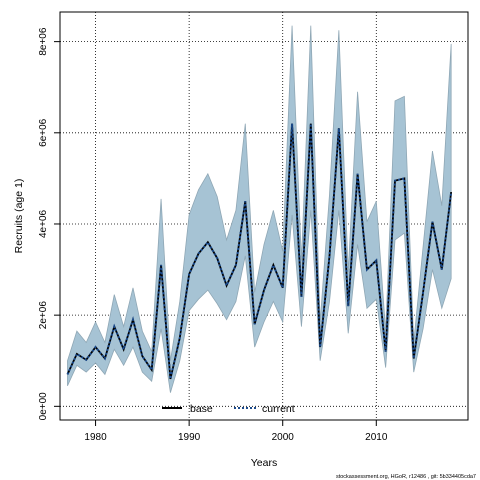  I want to click on y-tick-label: 6e+06, so click(43, 132).